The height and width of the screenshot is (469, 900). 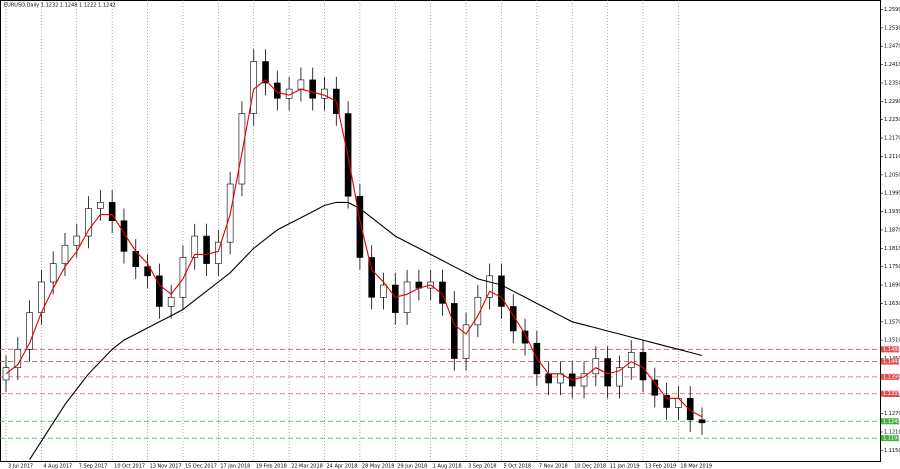 What do you see at coordinates (447, 466) in the screenshot?
I see `x-tick-label: 1 Aug 2018` at bounding box center [447, 466].